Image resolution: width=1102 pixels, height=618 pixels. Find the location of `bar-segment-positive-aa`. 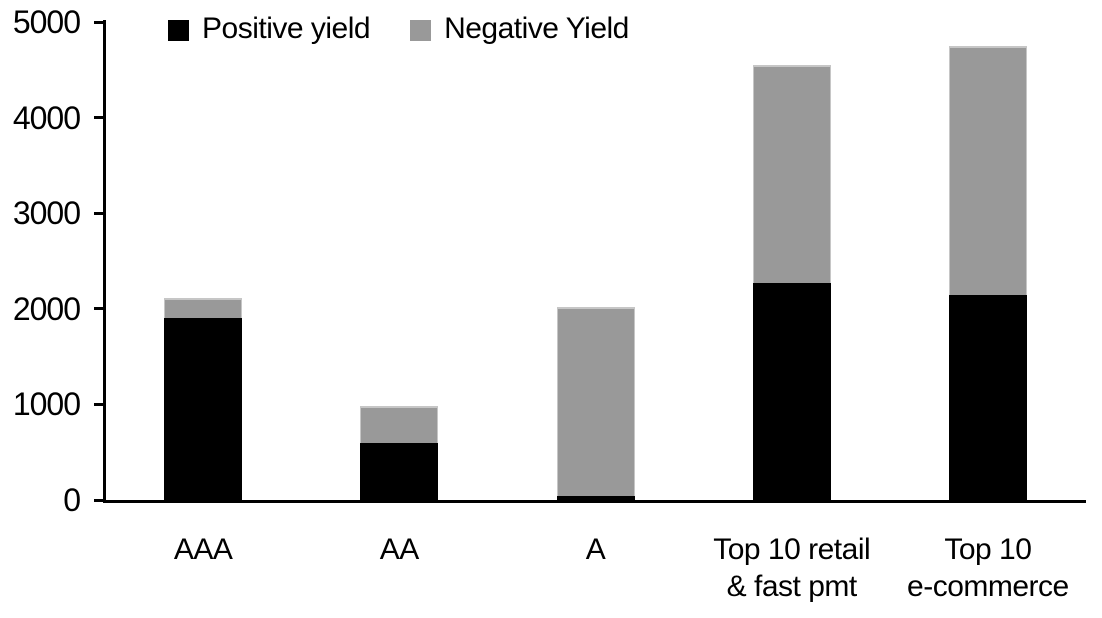

bar-segment-positive-aa is located at coordinates (399, 471).